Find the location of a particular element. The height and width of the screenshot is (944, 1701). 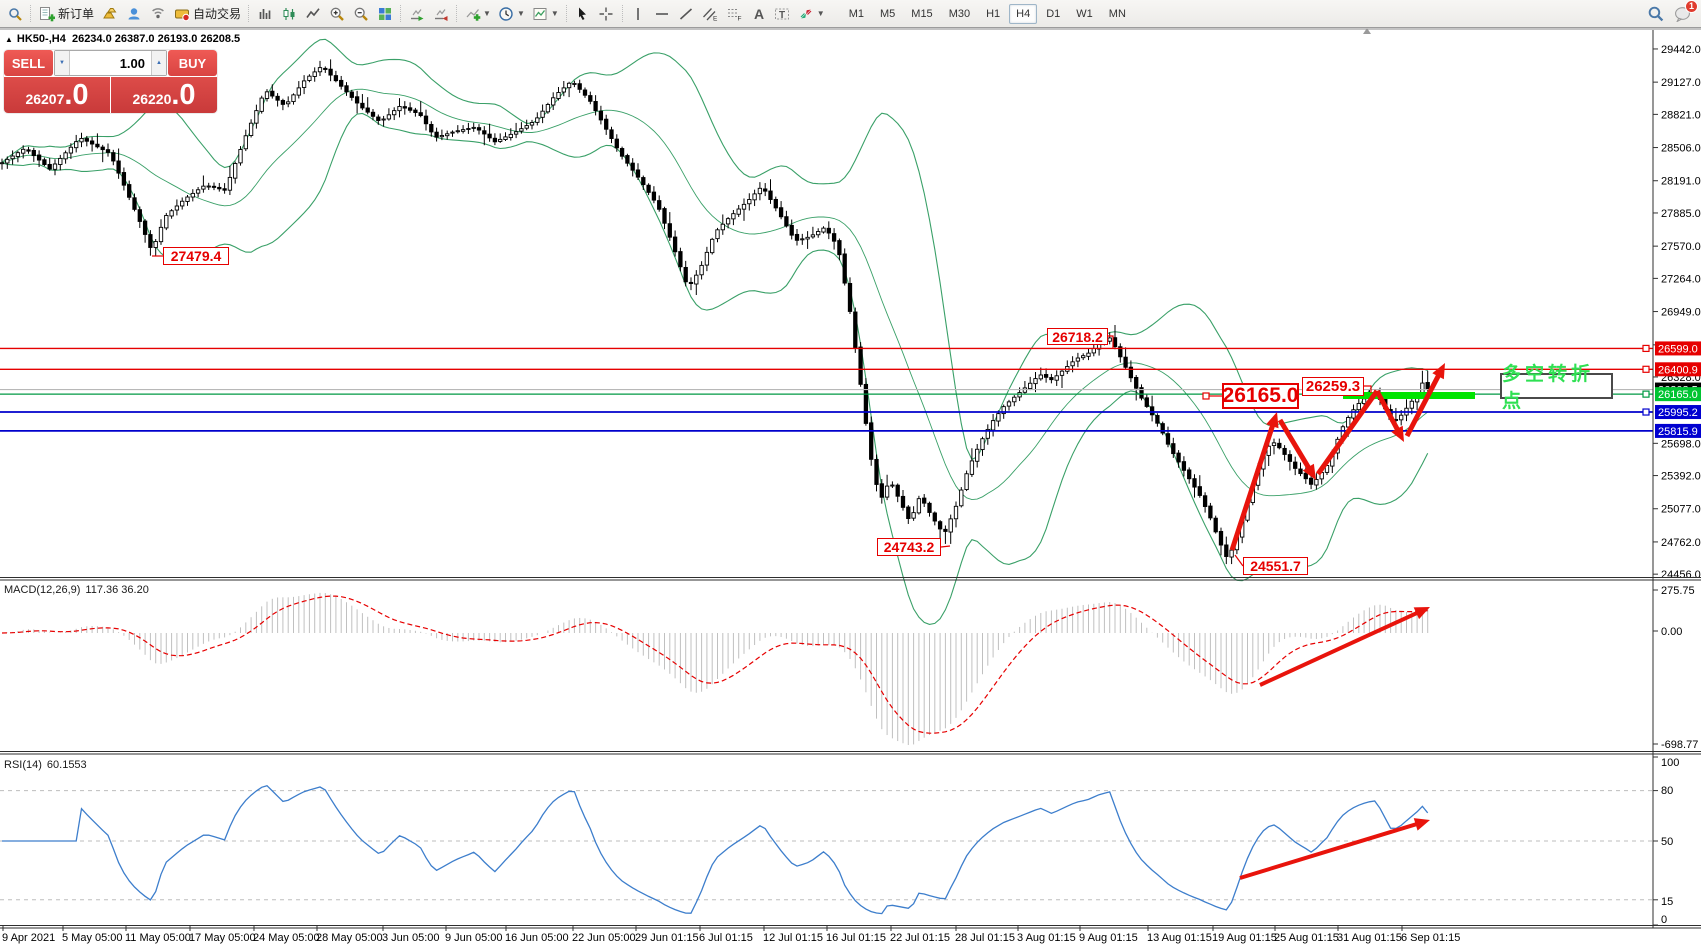

tf-button-H4: H4 is located at coordinates (1023, 13).